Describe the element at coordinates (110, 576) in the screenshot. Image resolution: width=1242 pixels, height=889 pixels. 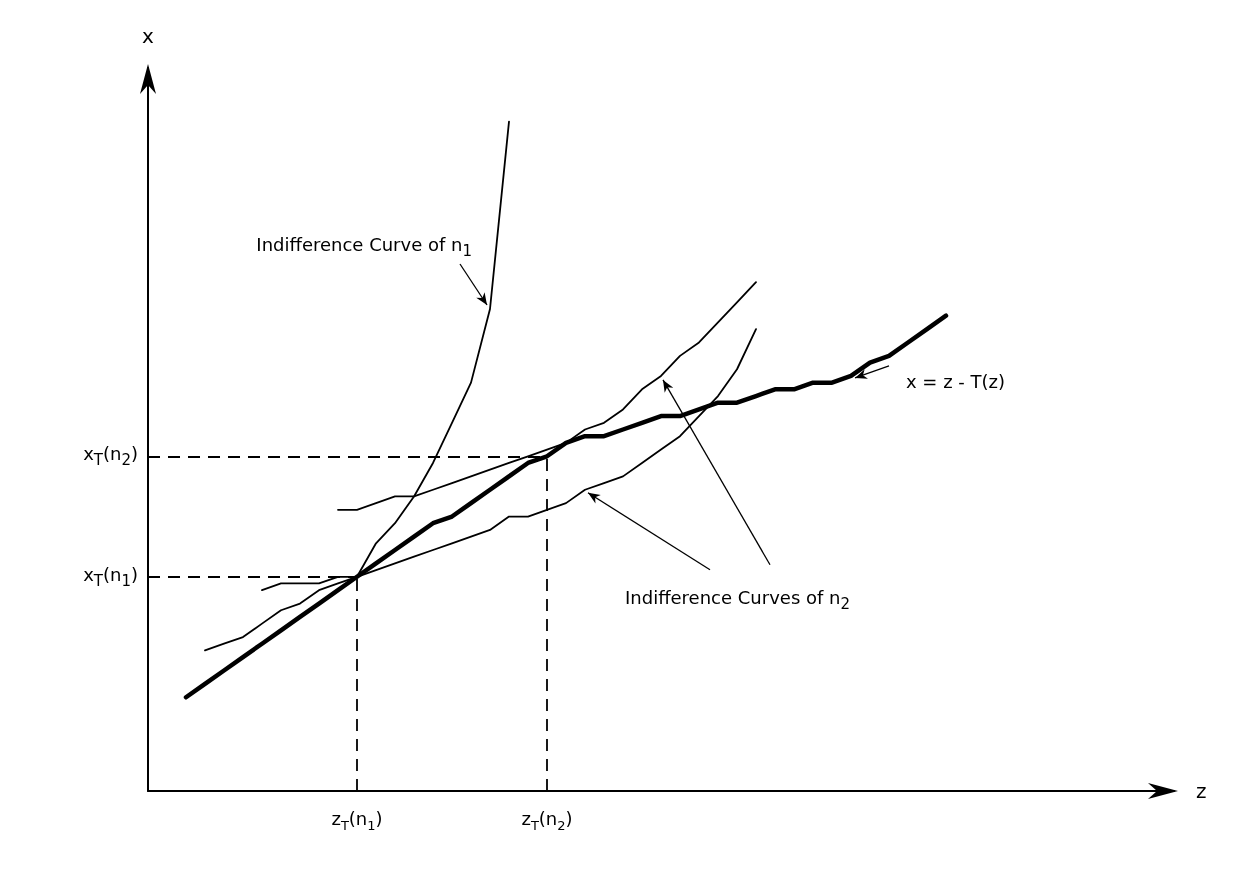
I see `ref-line-label: x$_{T}$(n$_{1}$)` at that location.